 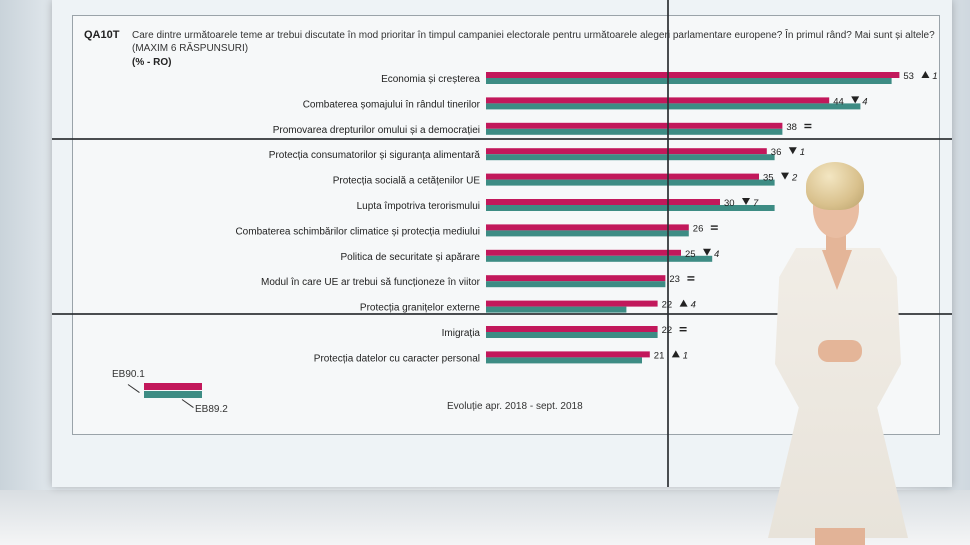 What do you see at coordinates (840, 536) in the screenshot?
I see `presenter-legs` at bounding box center [840, 536].